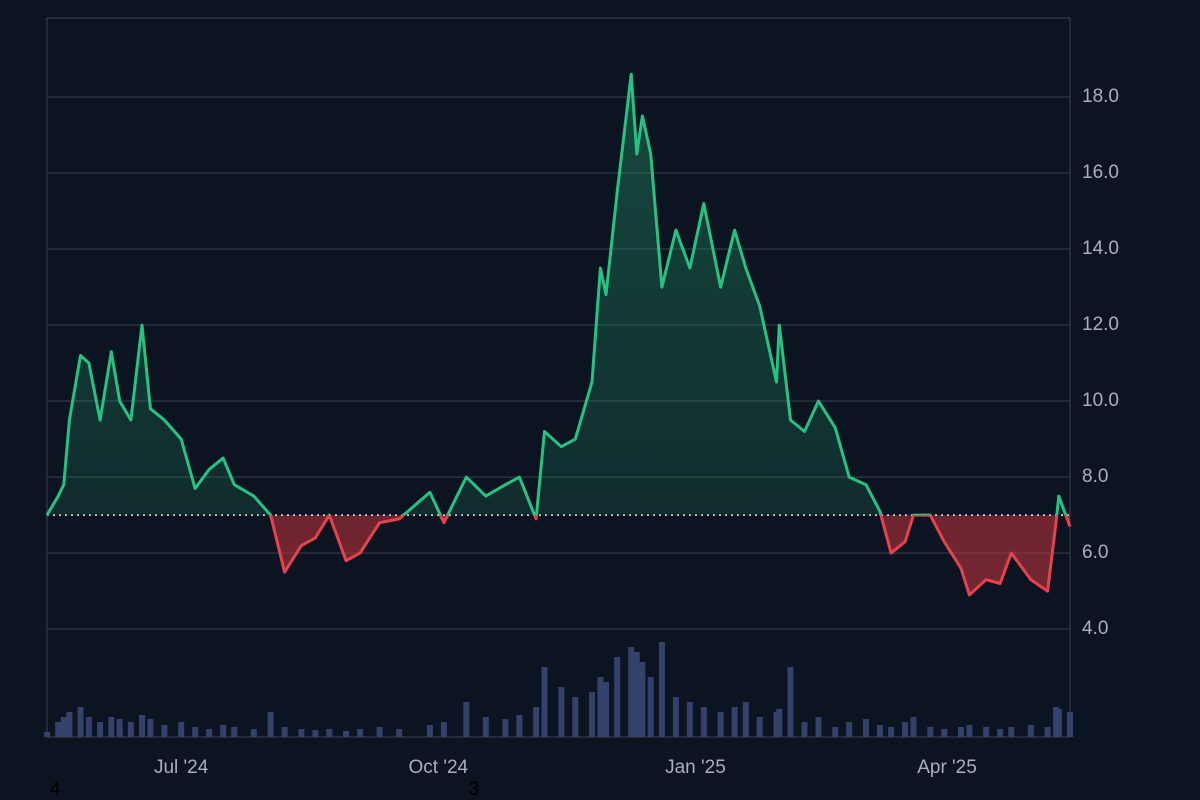 Image resolution: width=1200 pixels, height=800 pixels. What do you see at coordinates (55, 789) in the screenshot?
I see `annotation: 4` at bounding box center [55, 789].